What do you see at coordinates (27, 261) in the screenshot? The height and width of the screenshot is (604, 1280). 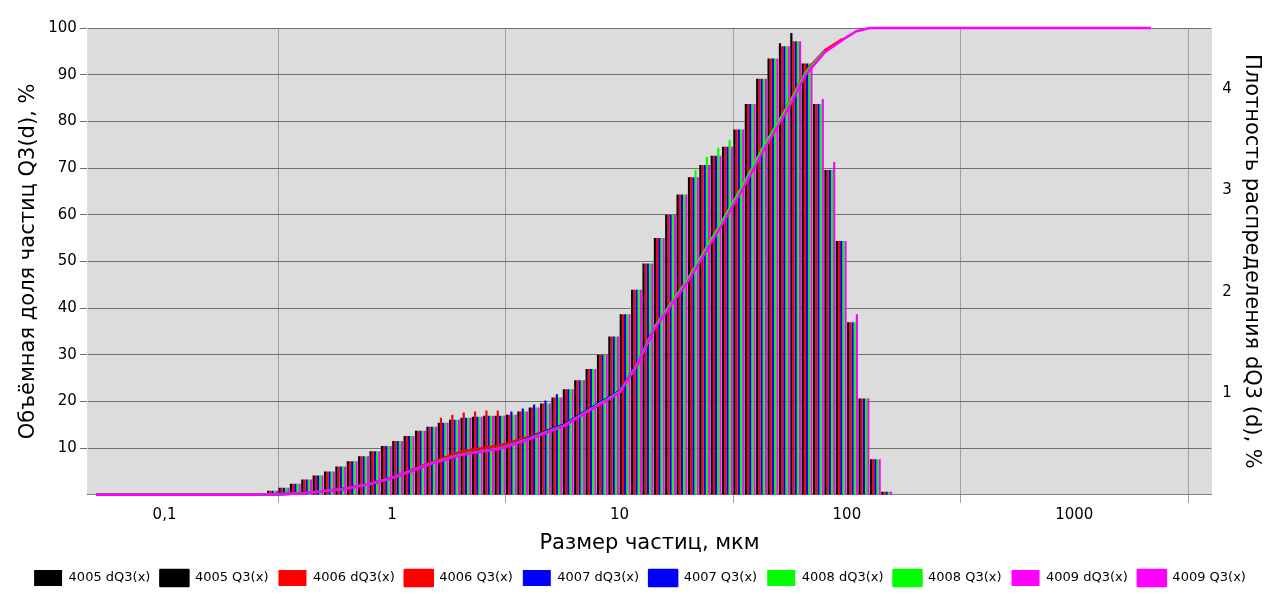 I see `y-axis-title: Объёмная доля частиц Q3(d), %` at bounding box center [27, 261].